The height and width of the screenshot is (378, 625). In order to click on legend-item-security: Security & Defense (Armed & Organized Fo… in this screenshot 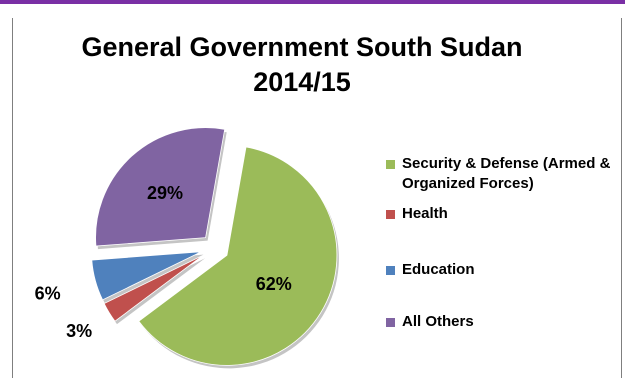, I will do `click(499, 174)`.